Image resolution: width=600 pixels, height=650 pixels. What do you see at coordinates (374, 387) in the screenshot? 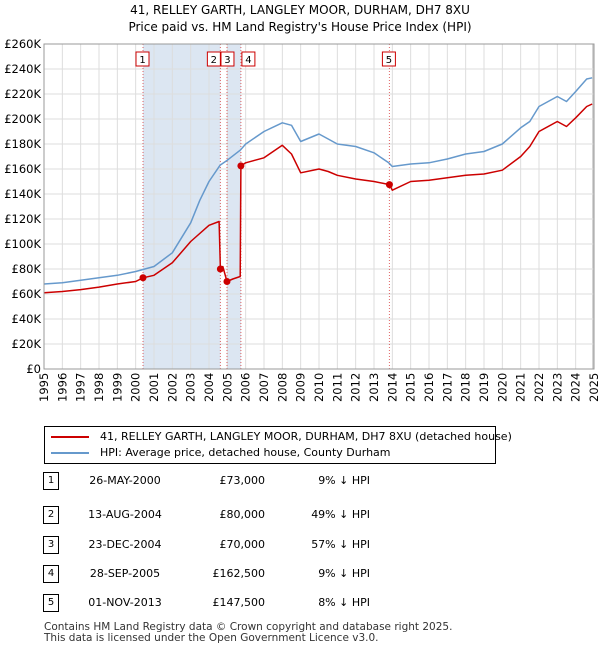
I see `x-tick-label: 2013` at bounding box center [374, 387].